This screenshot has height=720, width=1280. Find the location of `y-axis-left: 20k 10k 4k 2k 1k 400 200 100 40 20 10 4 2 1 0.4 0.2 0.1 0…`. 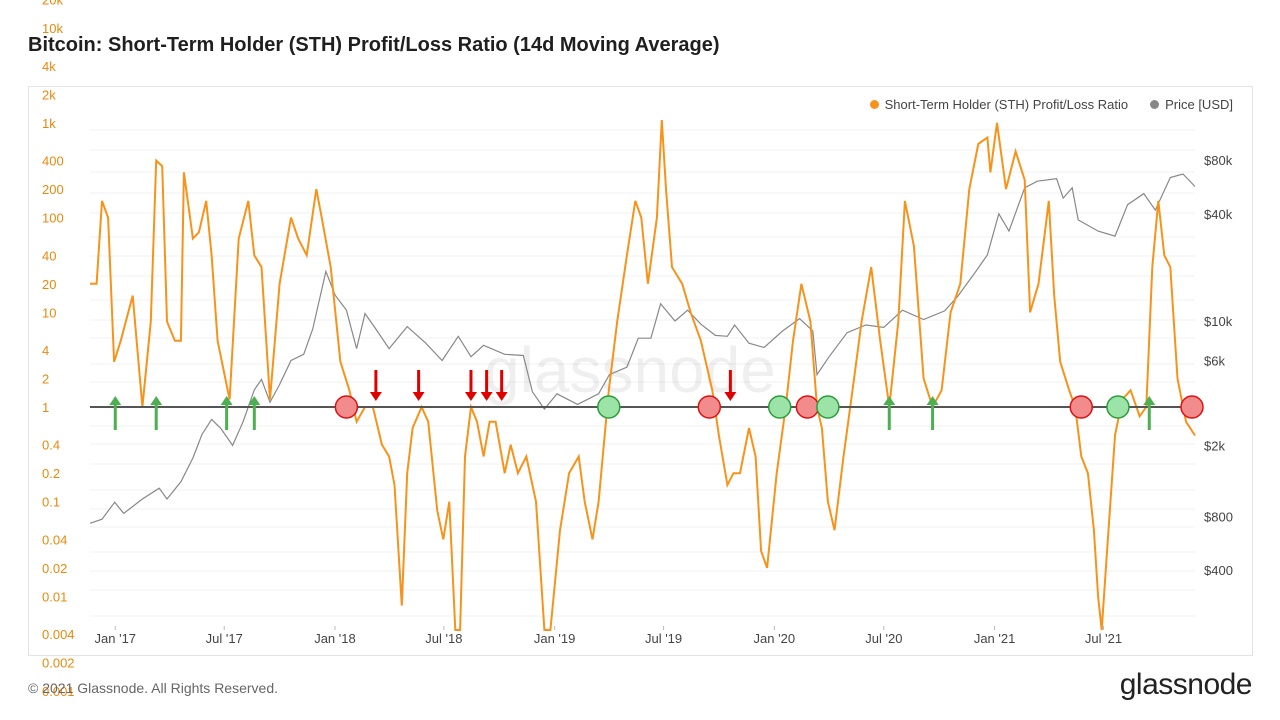

y-axis-left: 20k 10k 4k 2k 1k 400 200 100 40 20 10 4 2 1 0.4 0.2 0.1 0… is located at coordinates (58, 349).